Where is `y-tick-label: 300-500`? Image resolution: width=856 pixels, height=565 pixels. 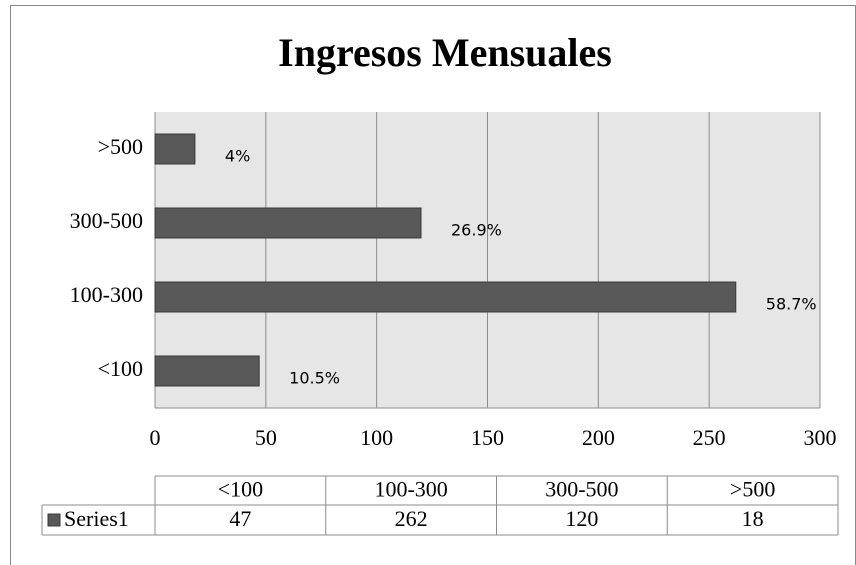
y-tick-label: 300-500 is located at coordinates (106, 220).